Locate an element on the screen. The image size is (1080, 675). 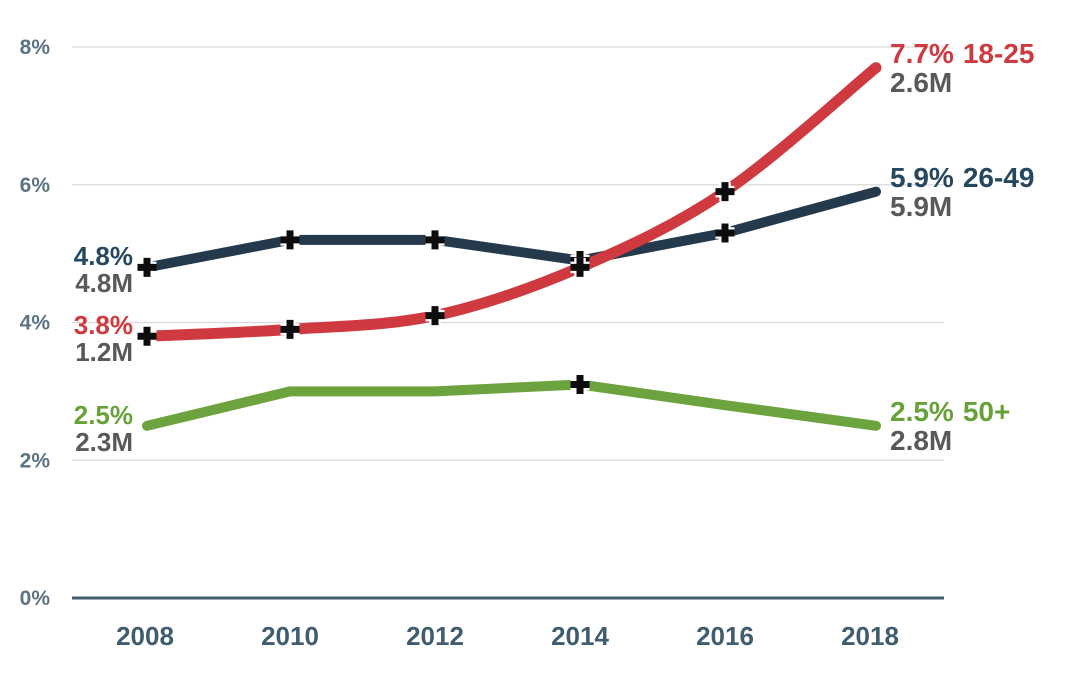
end-label-18-25: 7.7% 18-25 2.6M is located at coordinates (962, 67).